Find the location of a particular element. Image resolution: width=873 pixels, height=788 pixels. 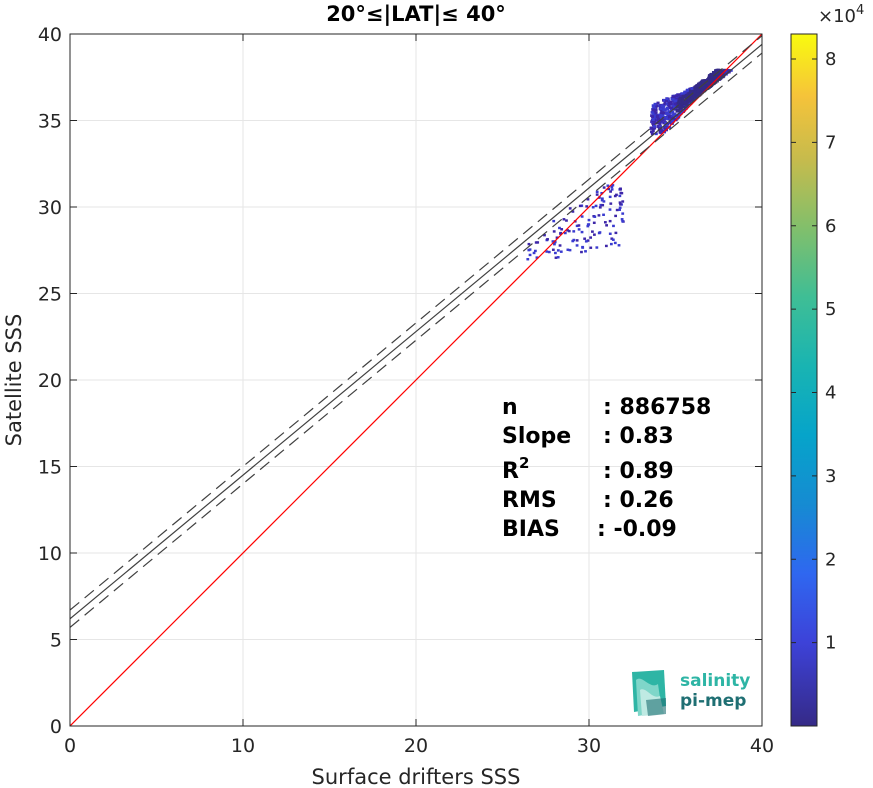

y-tick-label: 5 is located at coordinates (56, 641).